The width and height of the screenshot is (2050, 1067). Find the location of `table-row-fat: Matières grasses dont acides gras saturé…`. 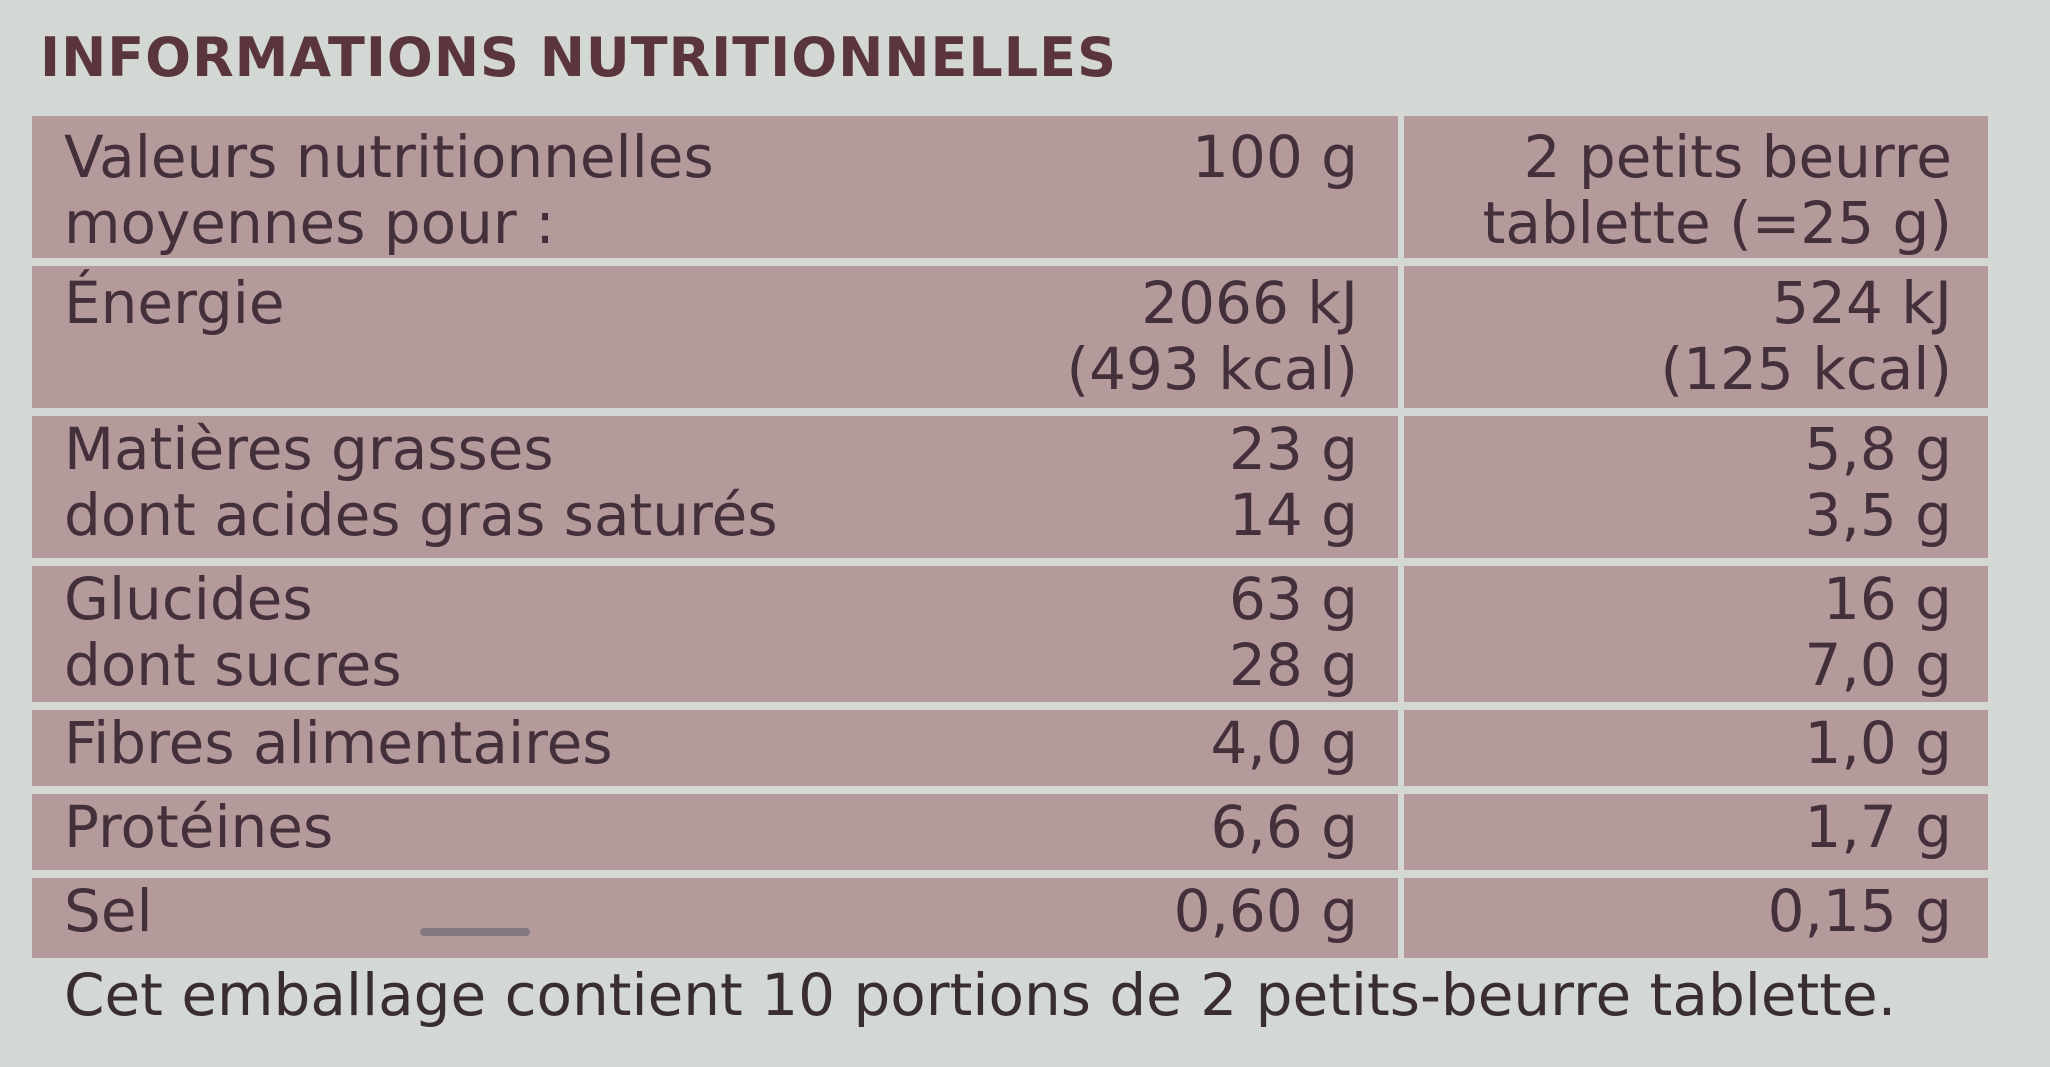

table-row-fat: Matières grasses dont acides gras saturé… is located at coordinates (1010, 487).